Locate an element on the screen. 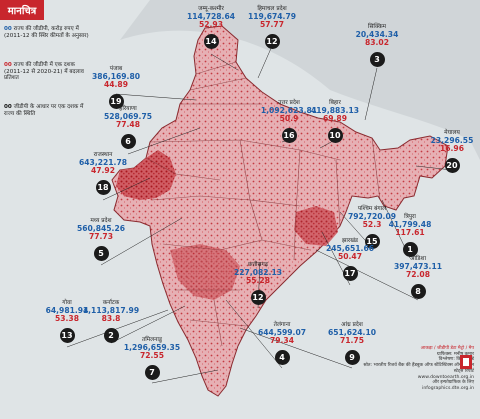 Image resolution: width=480 pixels, height=419 pixels. state-gdp: 419,883.13 is located at coordinates (335, 110).